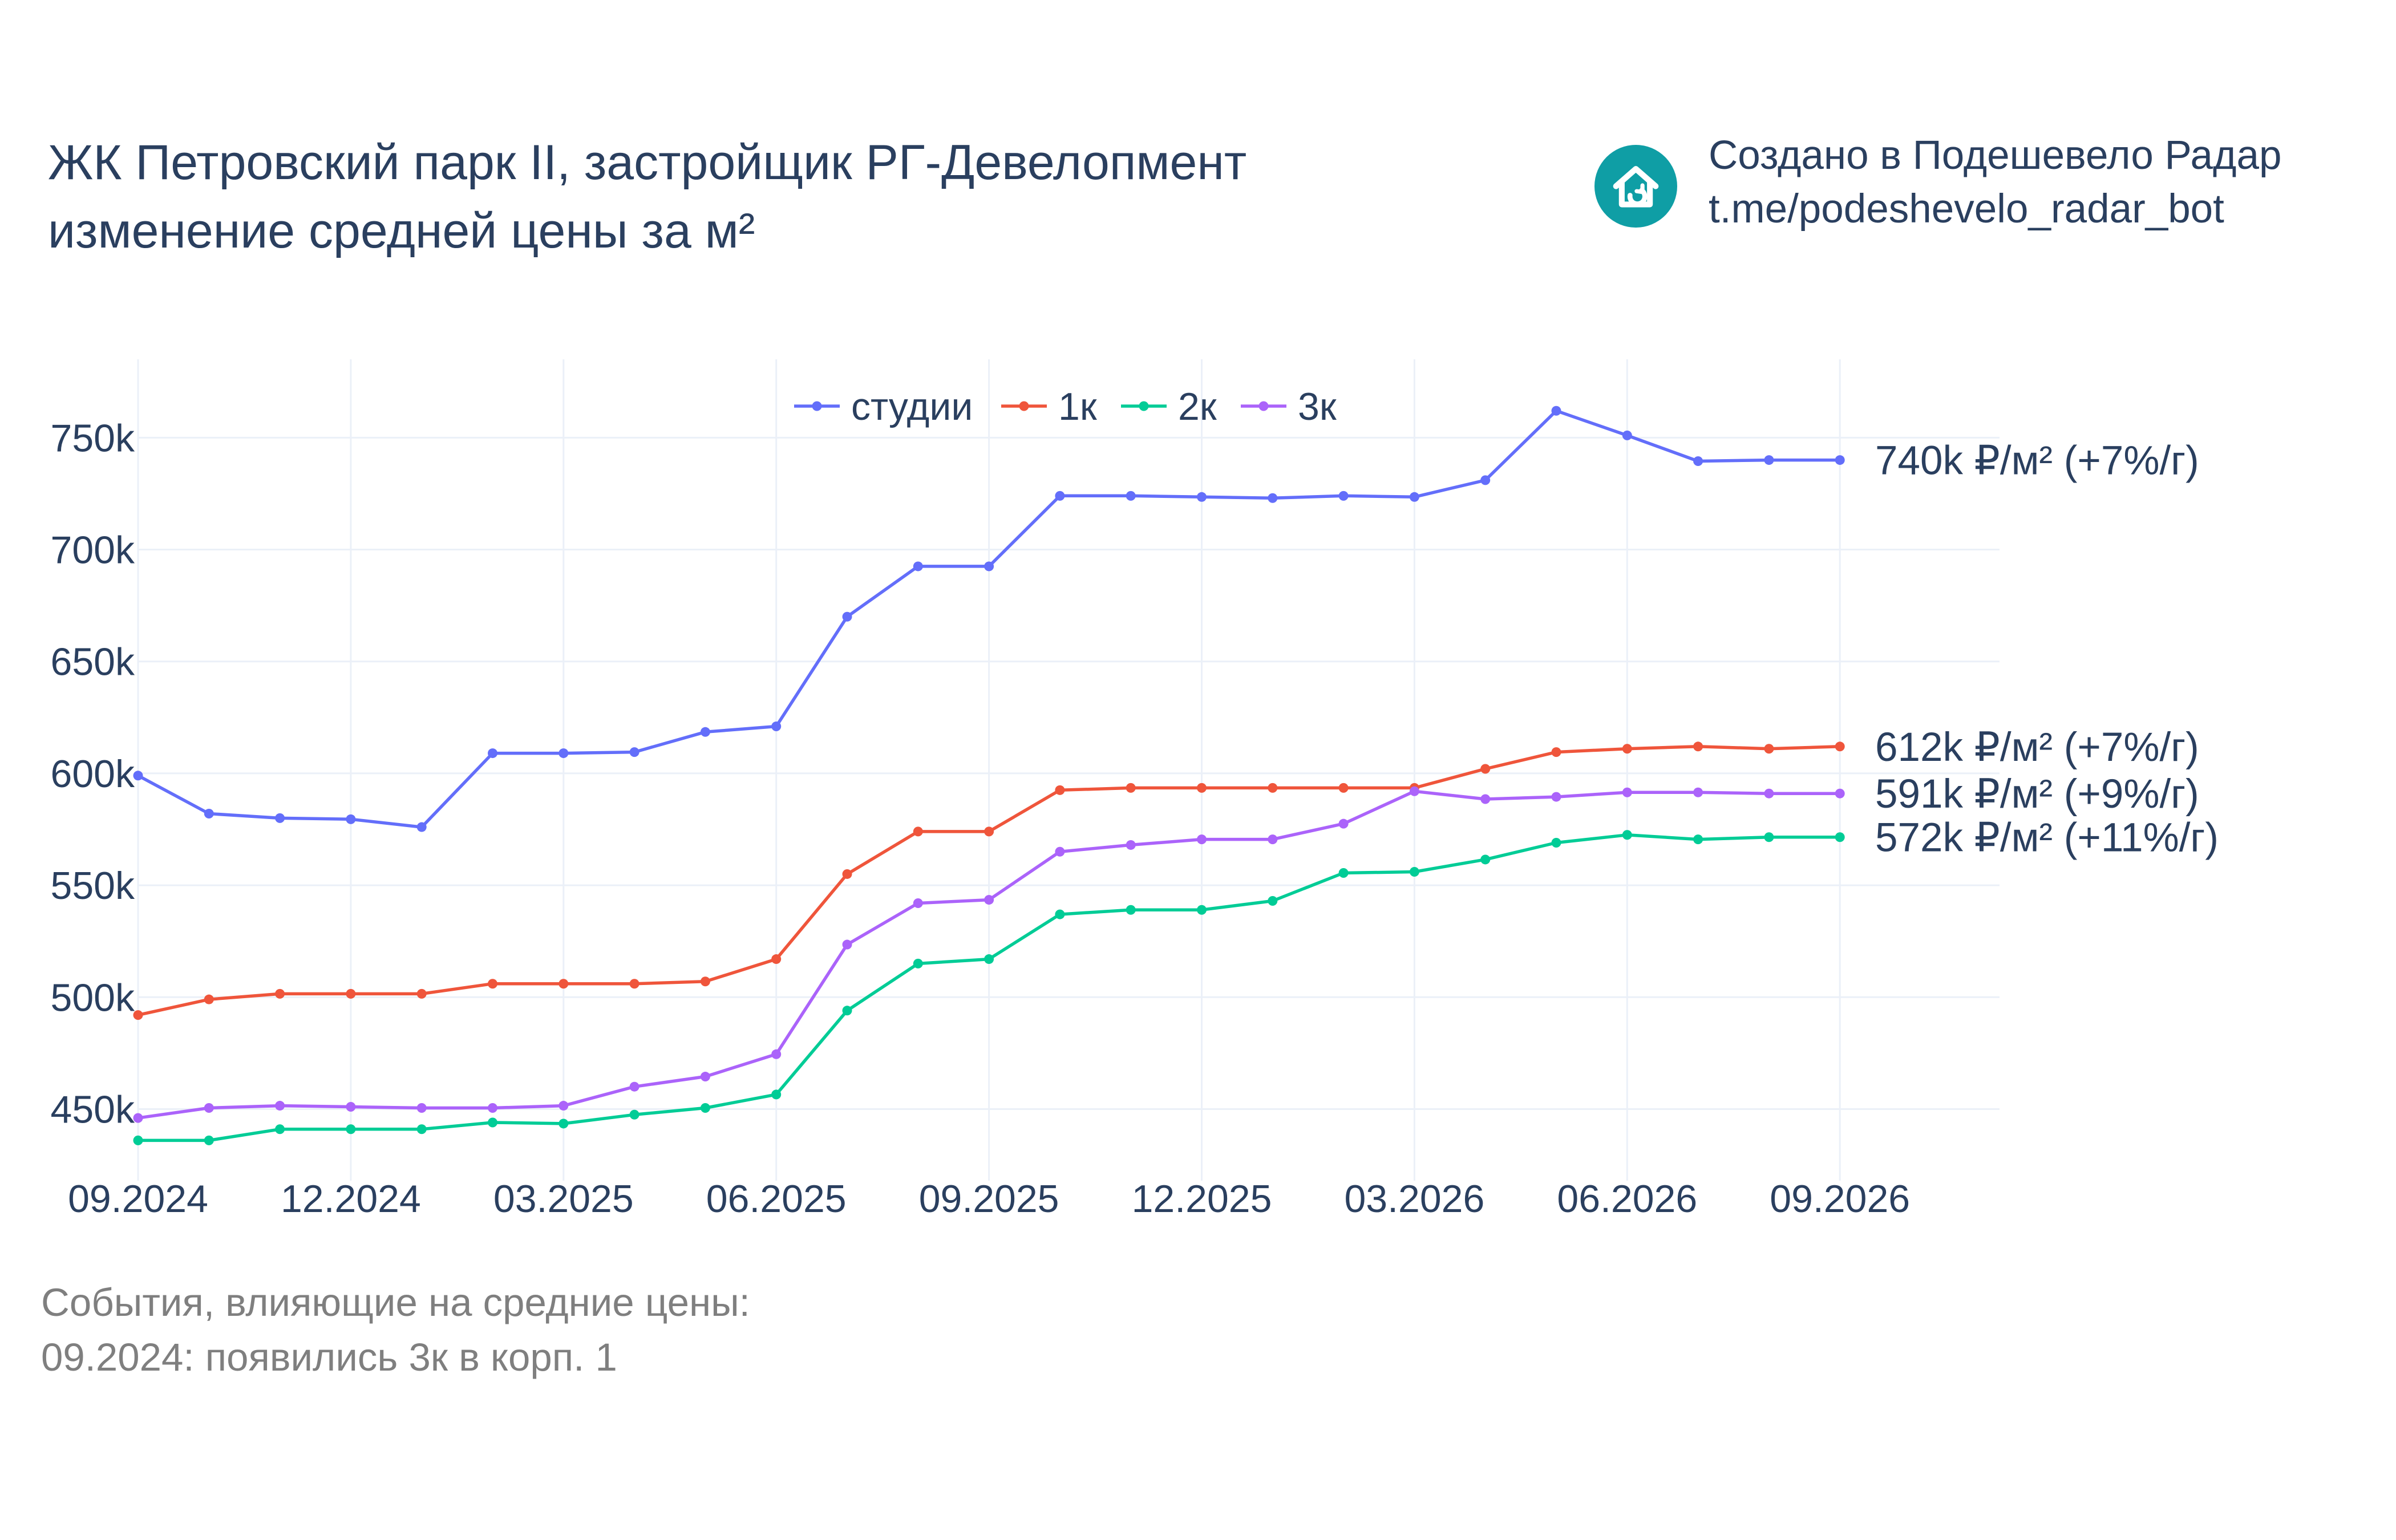 This screenshot has height=1540, width=2396. Describe the element at coordinates (1635, 187) in the screenshot. I see `house-icon` at that location.